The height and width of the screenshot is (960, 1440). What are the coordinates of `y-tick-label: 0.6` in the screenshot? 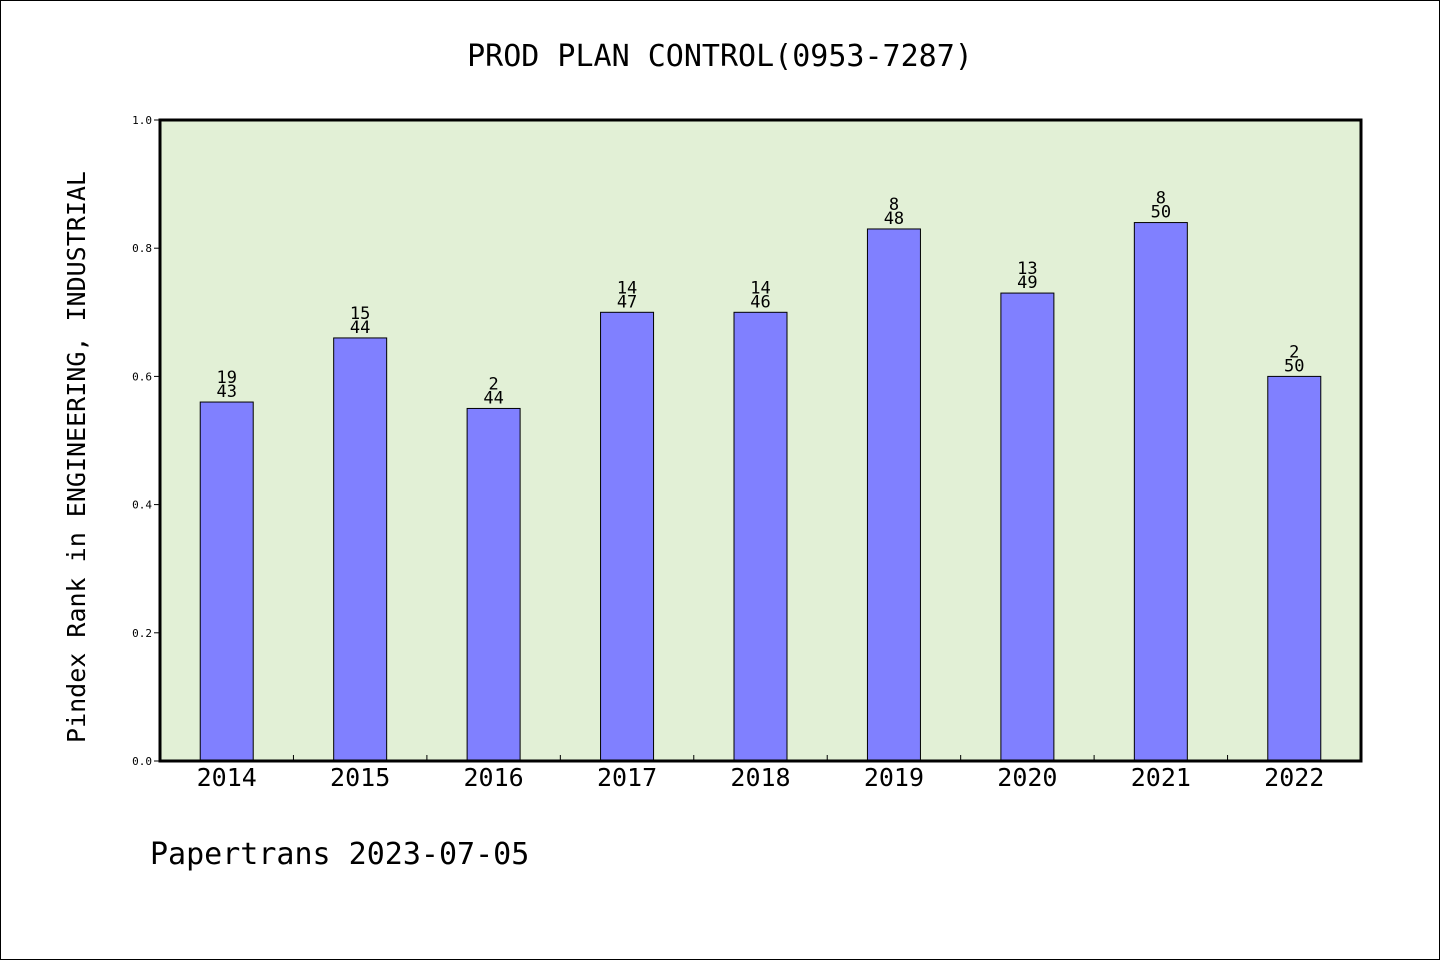 It's located at (142, 376).